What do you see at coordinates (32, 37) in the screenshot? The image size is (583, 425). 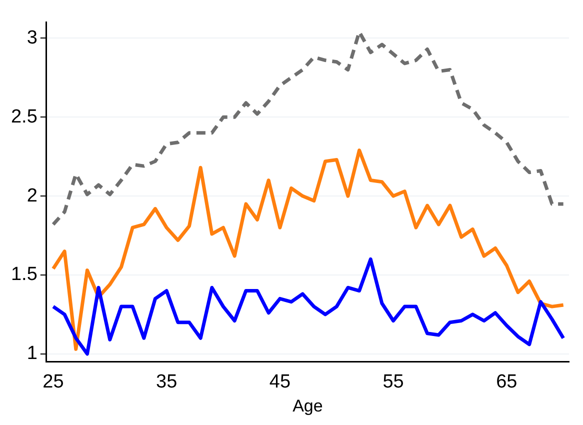 I see `y-tick-label: 3` at bounding box center [32, 37].